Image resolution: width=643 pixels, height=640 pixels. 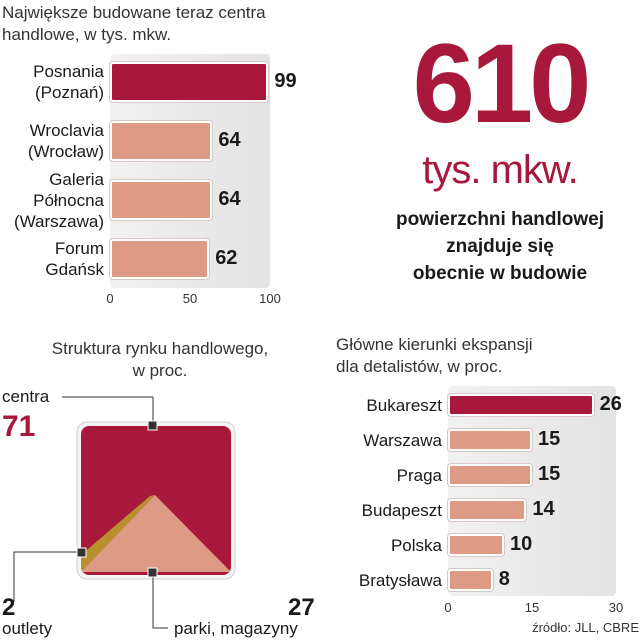 I want to click on category-label: Wroclavia (Wrocław), so click(x=65, y=141).